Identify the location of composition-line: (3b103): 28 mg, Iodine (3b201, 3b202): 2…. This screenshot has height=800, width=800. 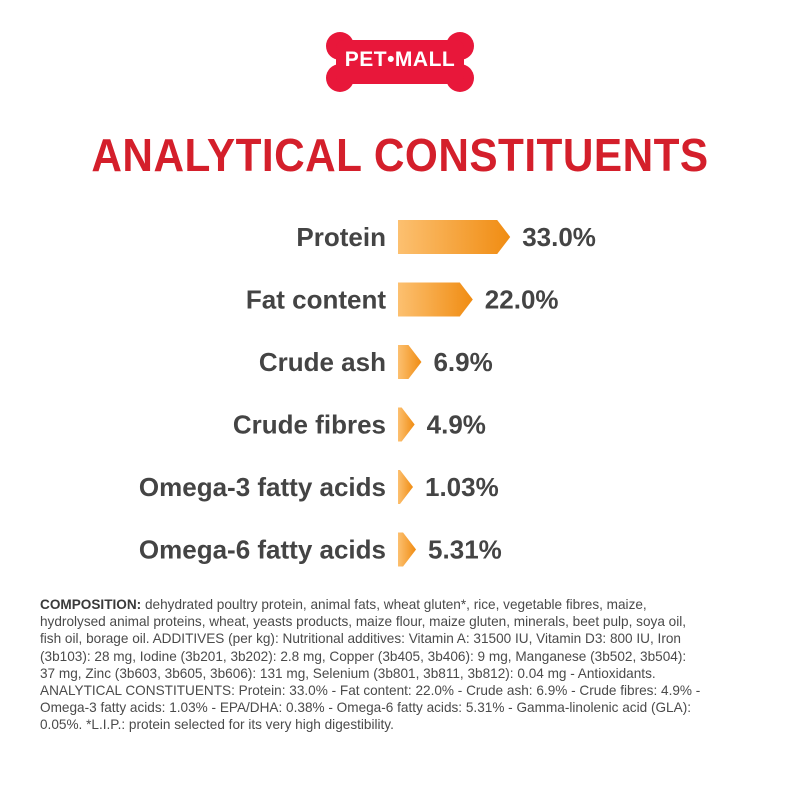
(363, 656).